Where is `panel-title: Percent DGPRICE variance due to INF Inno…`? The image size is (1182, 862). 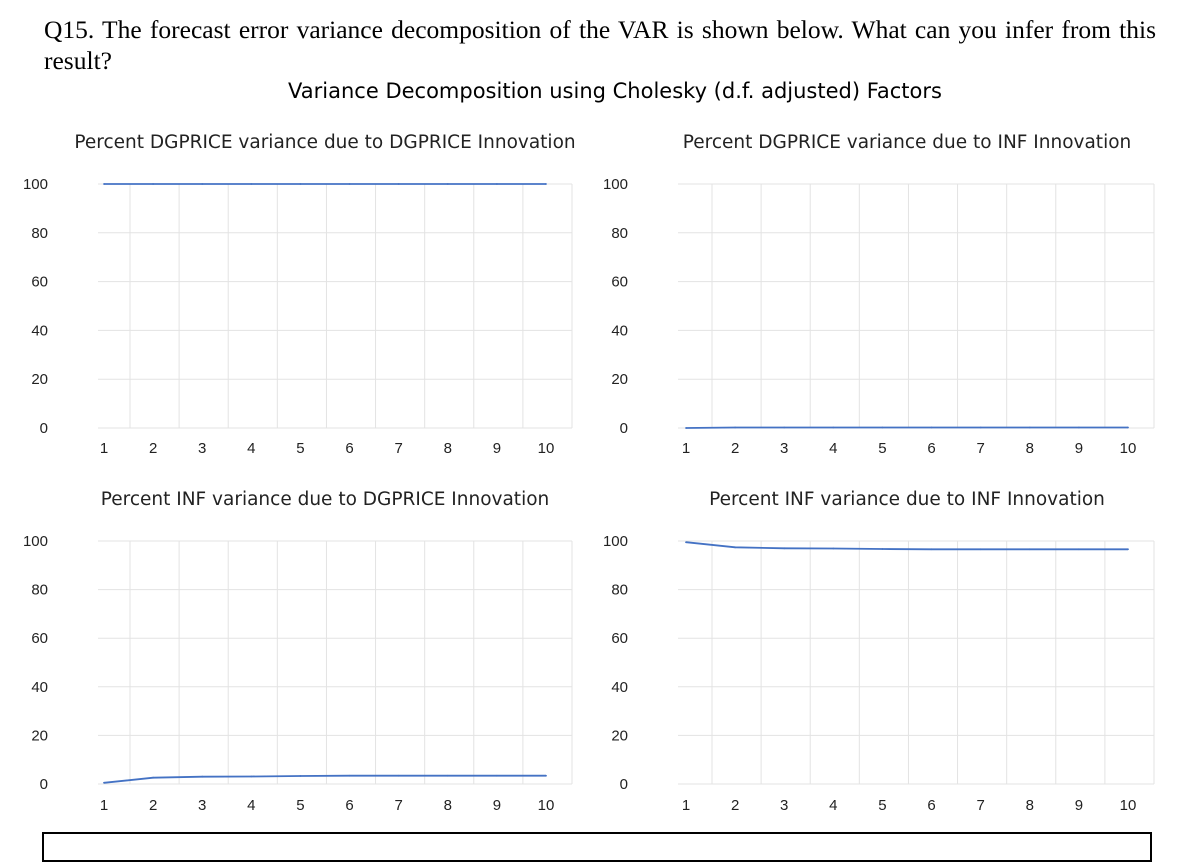 panel-title: Percent DGPRICE variance due to INF Inno… is located at coordinates (907, 142).